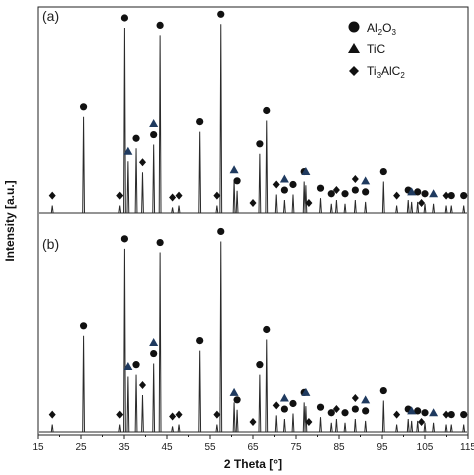  I want to click on panel-label-a: (a), so click(50, 16).